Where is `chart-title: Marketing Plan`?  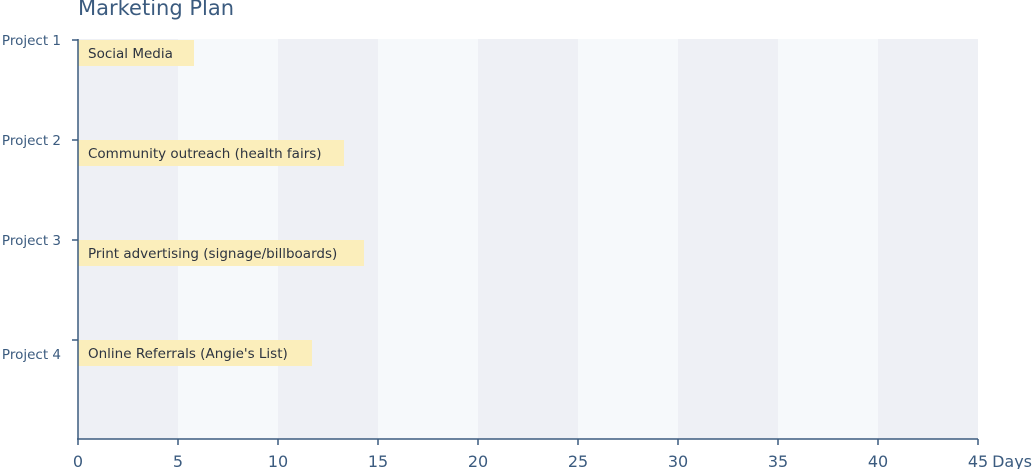 chart-title: Marketing Plan is located at coordinates (156, 10).